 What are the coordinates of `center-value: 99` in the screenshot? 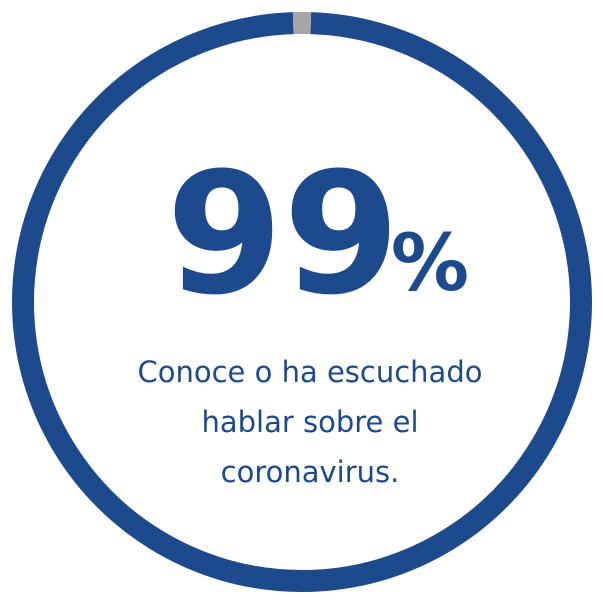 It's located at (283, 234).